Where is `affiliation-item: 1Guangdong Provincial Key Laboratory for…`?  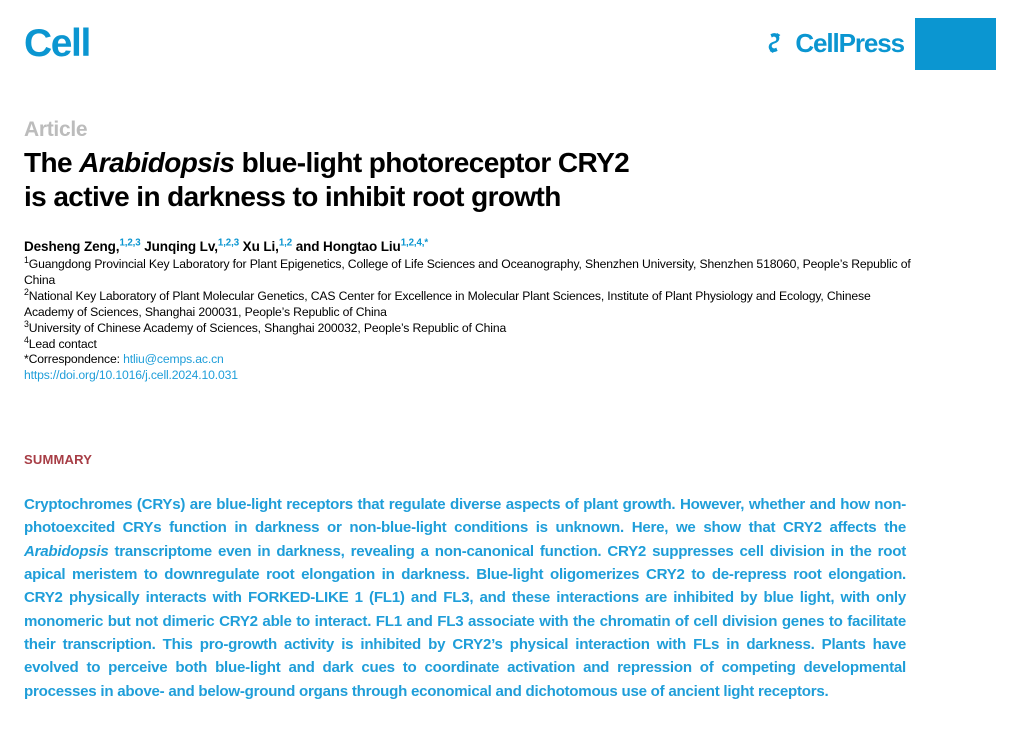
affiliation-item: 1Guangdong Provincial Key Laboratory for… is located at coordinates (469, 272).